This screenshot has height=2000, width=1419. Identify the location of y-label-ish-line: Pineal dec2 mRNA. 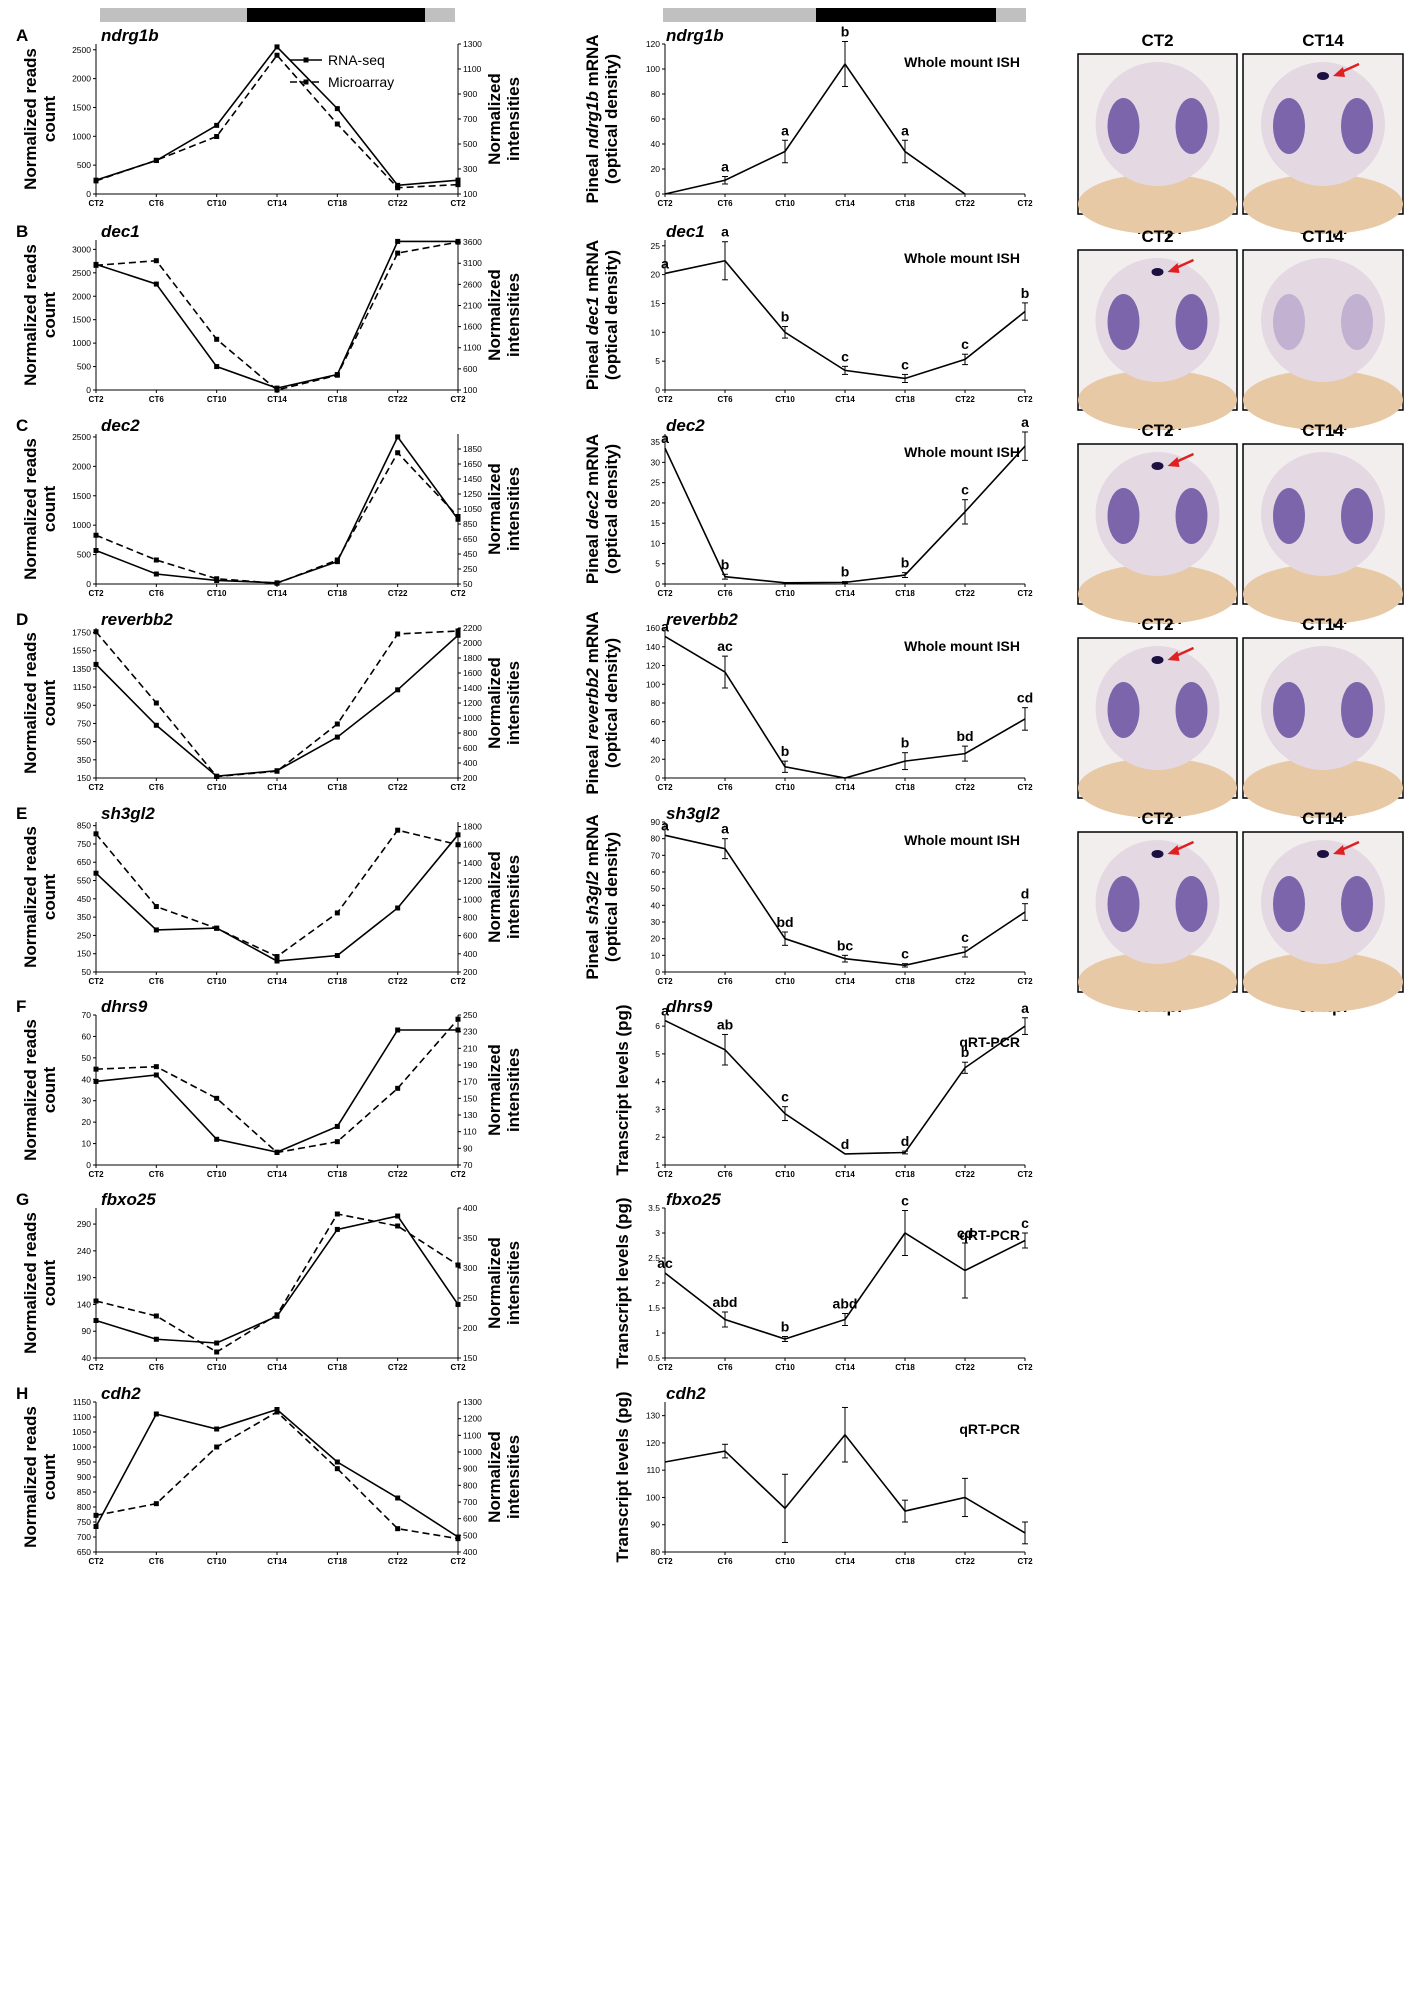
(592, 509).